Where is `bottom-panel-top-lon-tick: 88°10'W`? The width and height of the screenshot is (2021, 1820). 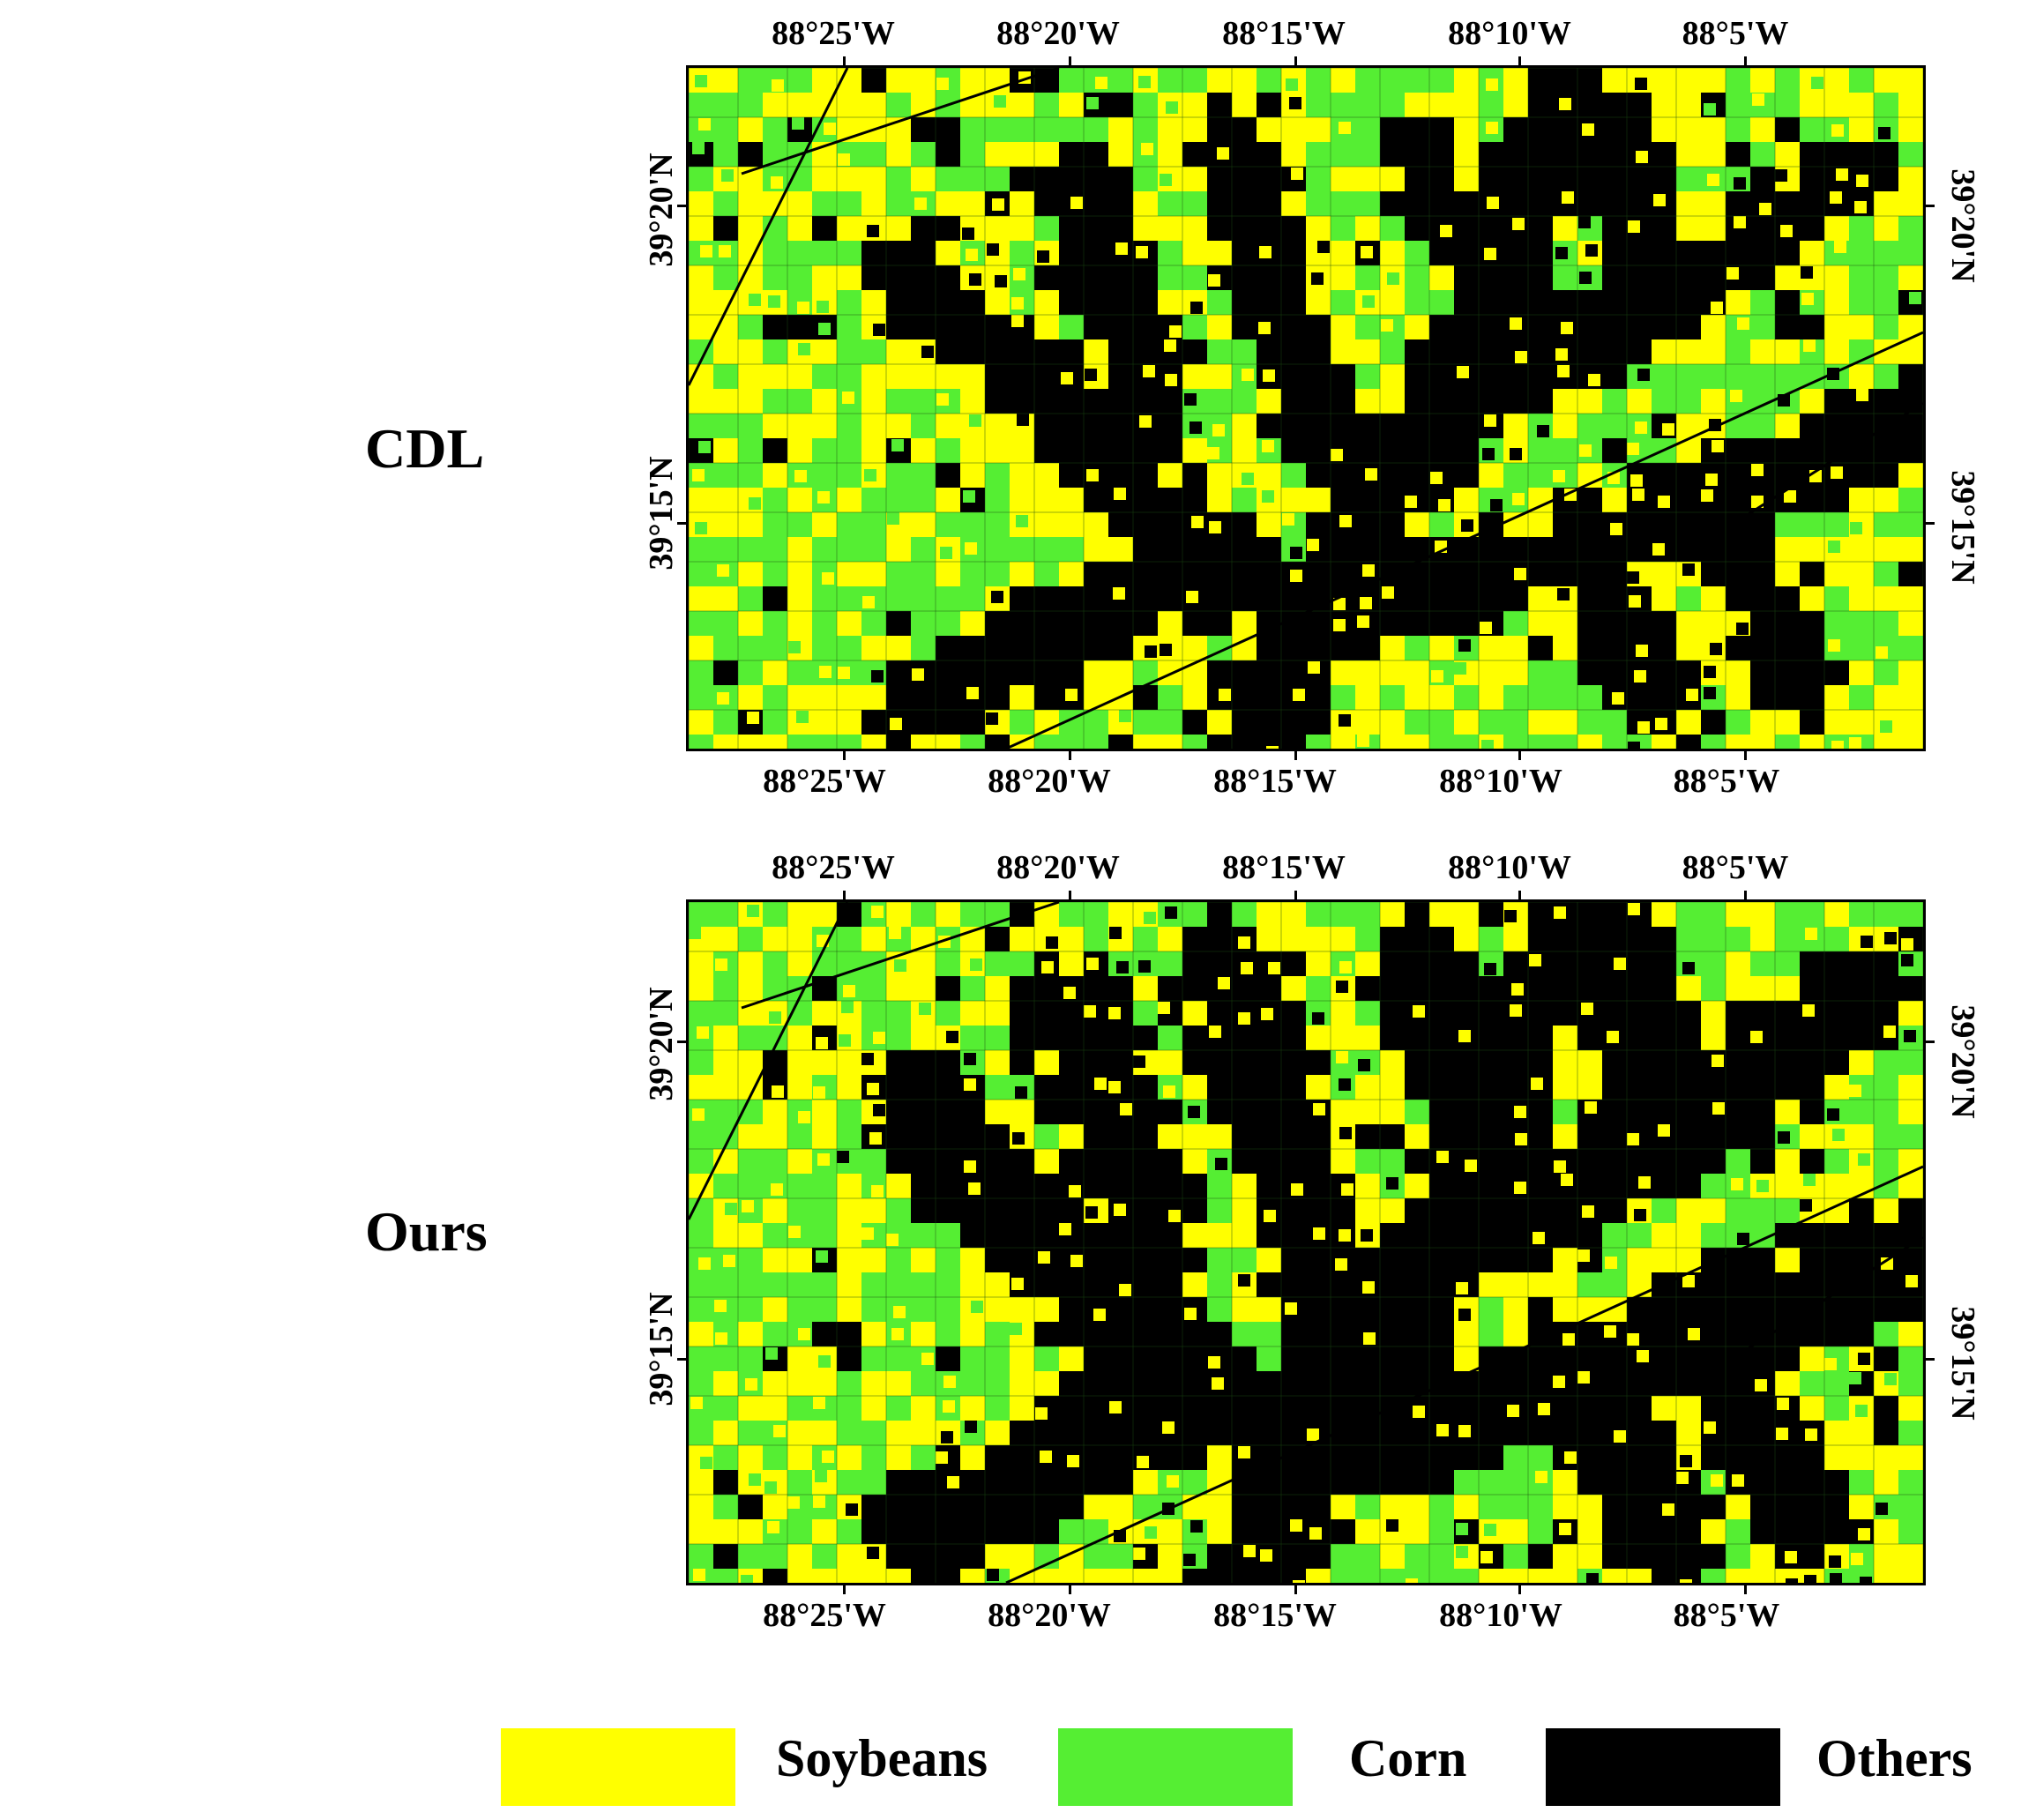
bottom-panel-top-lon-tick: 88°10'W is located at coordinates (1509, 867).